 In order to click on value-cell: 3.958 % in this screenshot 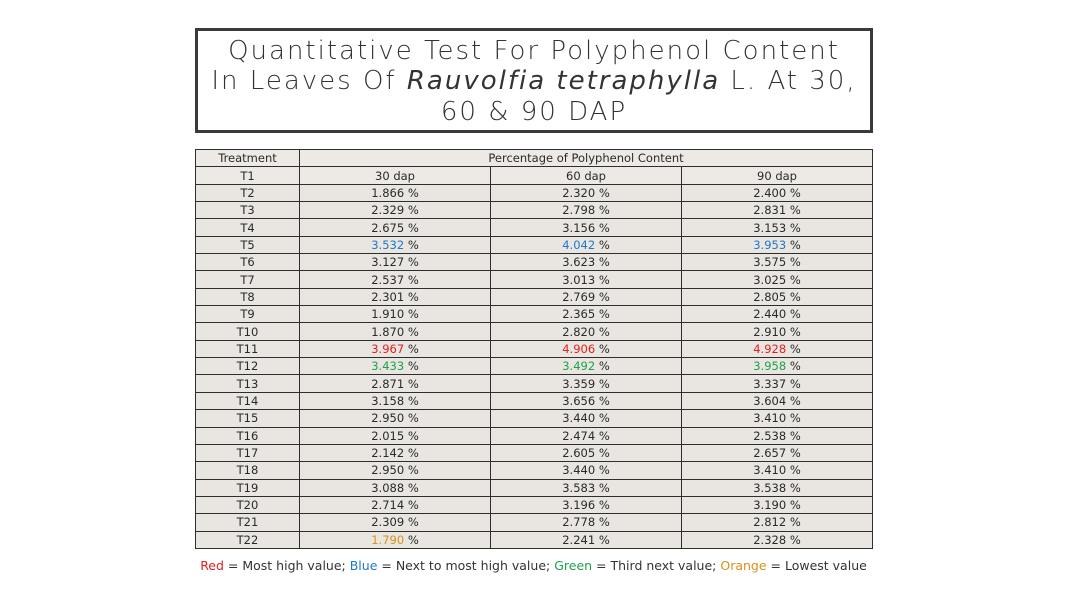, I will do `click(777, 366)`.